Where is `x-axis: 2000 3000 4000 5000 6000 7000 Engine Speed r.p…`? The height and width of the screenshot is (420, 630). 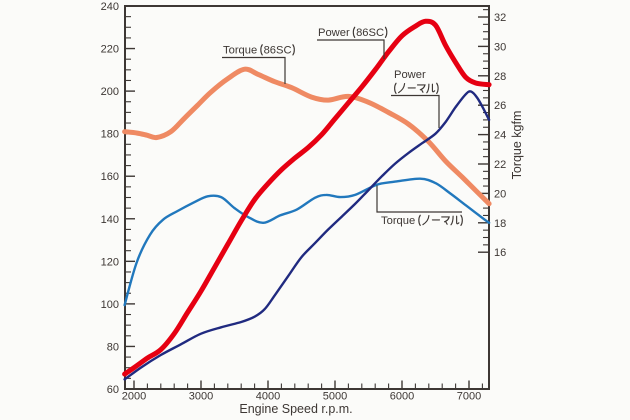
x-axis: 2000 3000 4000 5000 6000 7000 Engine Speed r.p… is located at coordinates (302, 398).